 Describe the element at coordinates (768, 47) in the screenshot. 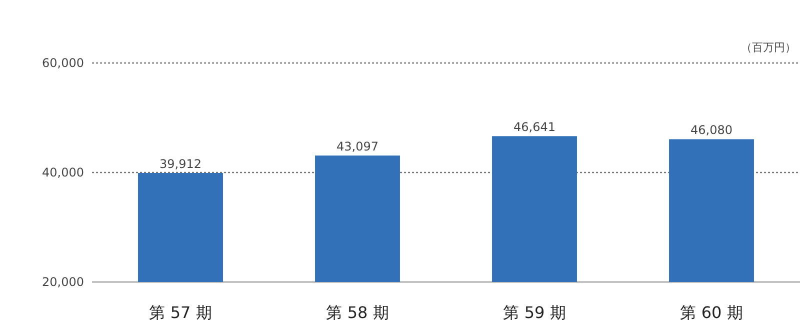

I see `y-axis-title: （百万円）` at that location.